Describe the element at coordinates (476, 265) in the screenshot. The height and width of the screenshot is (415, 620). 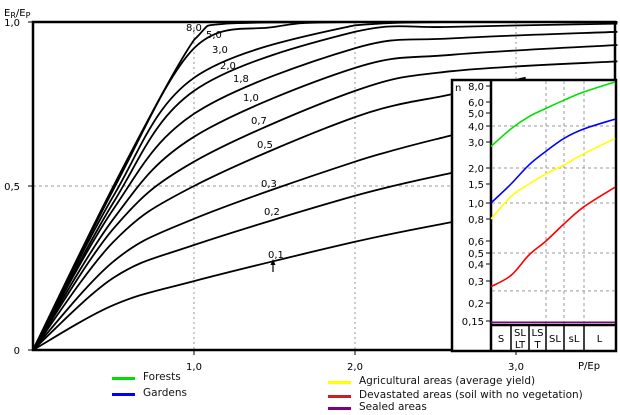
I see `inset-y-tick-label: 0,4` at that location.